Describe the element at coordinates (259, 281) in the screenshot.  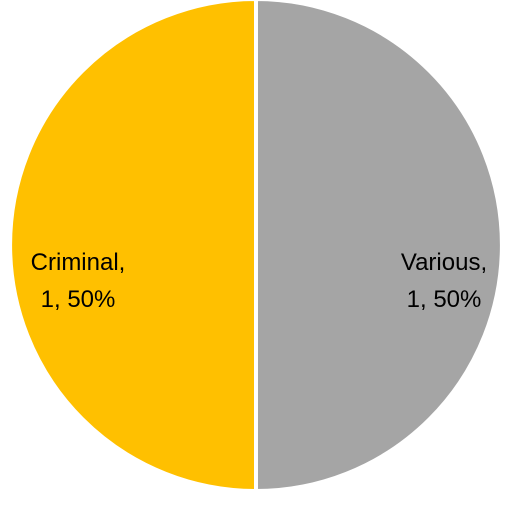
I see `pie-data-labels: Criminal, 1, 50% Various, 1, 50%` at that location.